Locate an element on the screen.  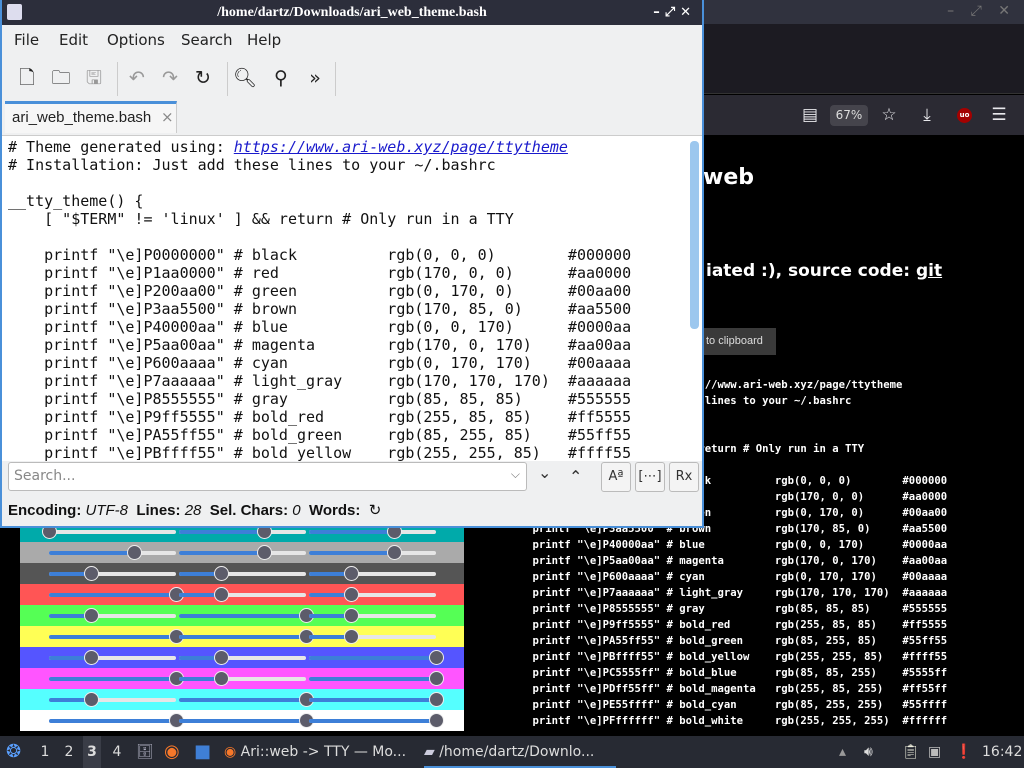
volume-icon: 🔊︎ is located at coordinates (868, 752).